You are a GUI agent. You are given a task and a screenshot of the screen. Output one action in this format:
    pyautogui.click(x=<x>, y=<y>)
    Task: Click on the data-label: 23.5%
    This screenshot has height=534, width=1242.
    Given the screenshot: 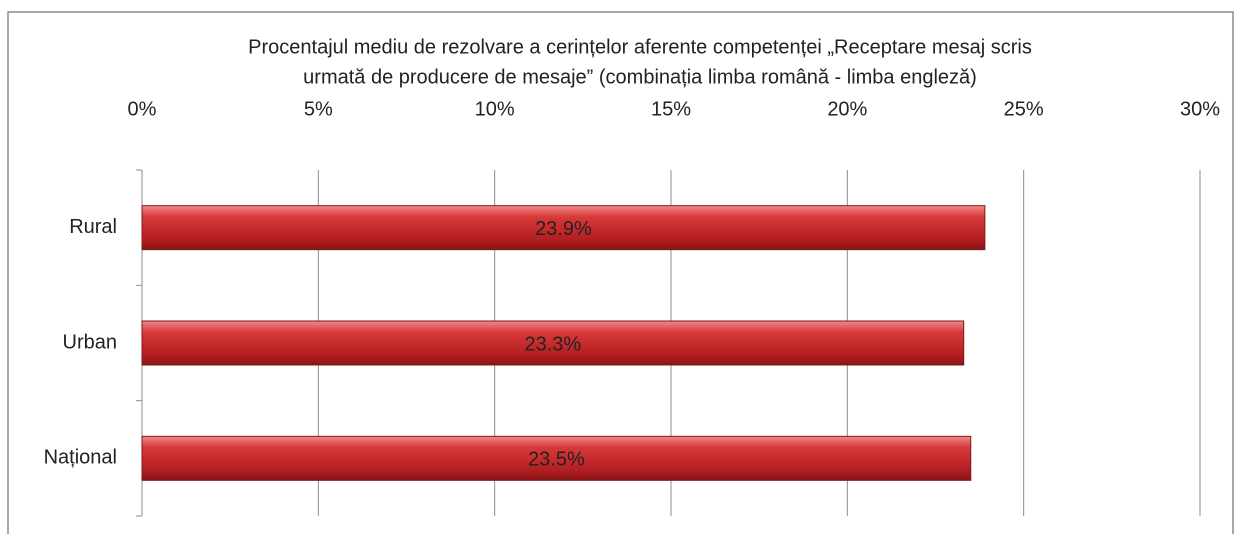 What is the action you would take?
    pyautogui.click(x=556, y=460)
    